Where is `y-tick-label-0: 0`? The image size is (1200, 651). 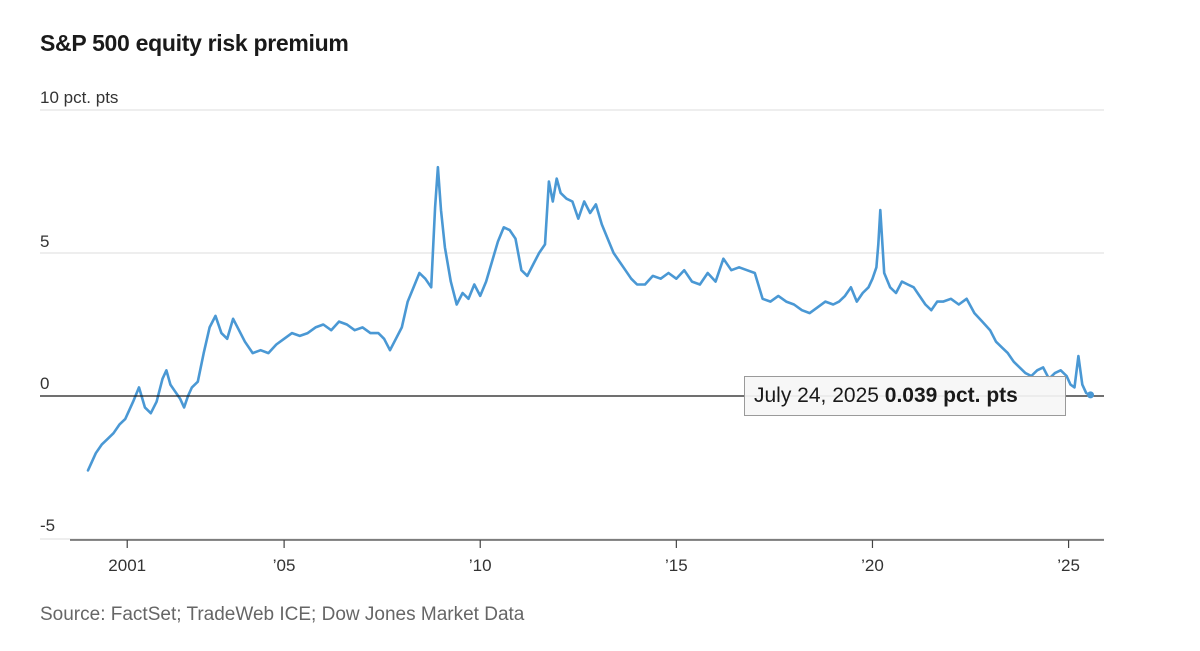 y-tick-label-0: 0 is located at coordinates (45, 383).